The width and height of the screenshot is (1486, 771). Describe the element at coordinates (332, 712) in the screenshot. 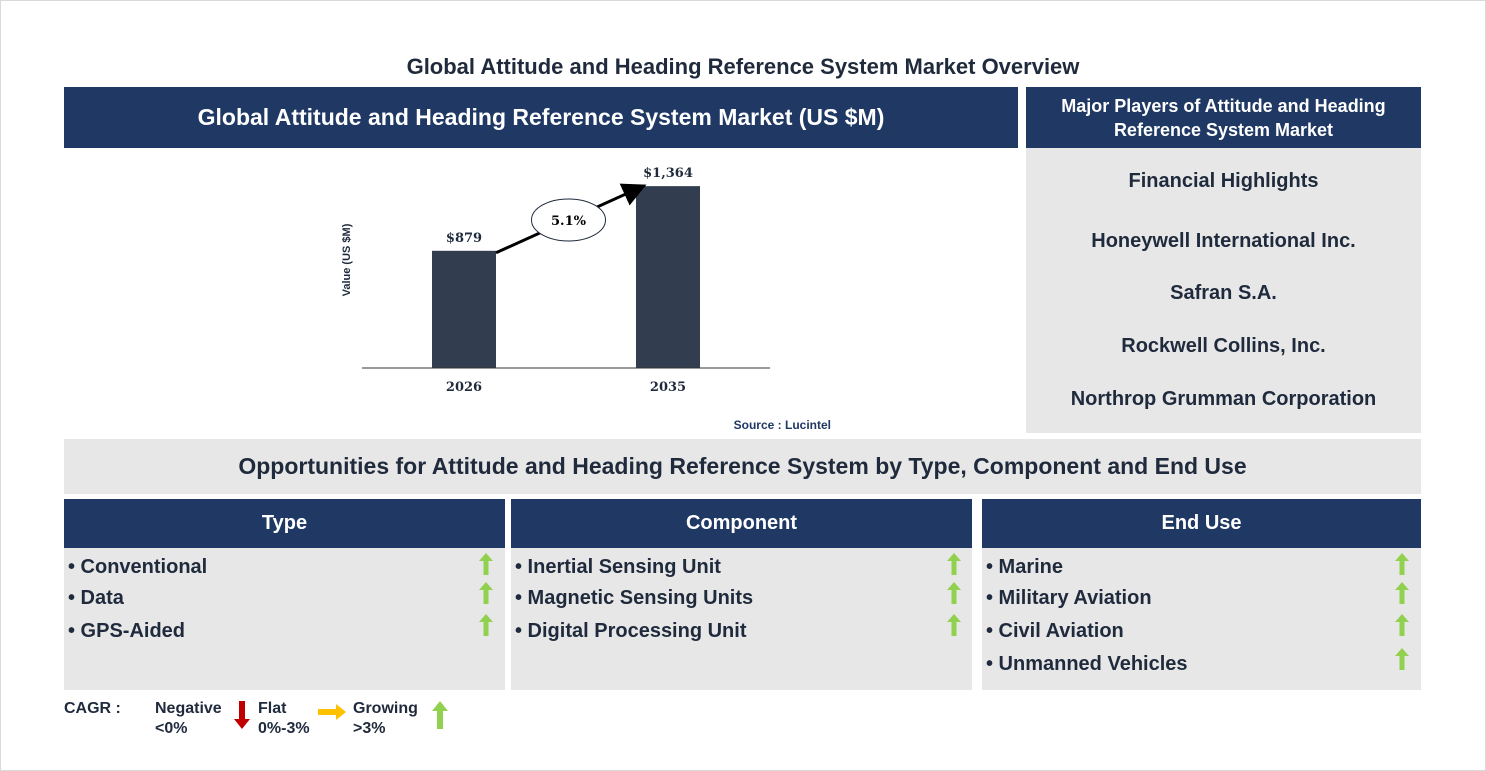

I see `right-arrow-icon` at that location.